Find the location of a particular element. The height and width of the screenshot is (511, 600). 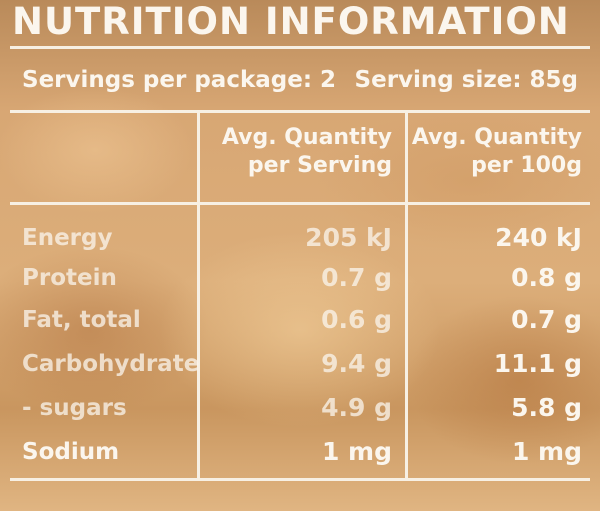

header-per-100g: Avg. Quantity per 100g is located at coordinates (496, 152).